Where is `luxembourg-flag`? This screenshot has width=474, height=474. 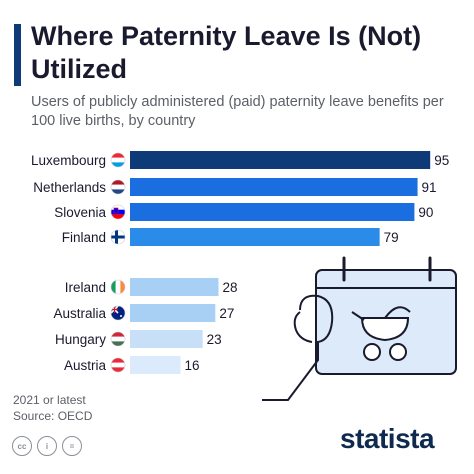
luxembourg-flag is located at coordinates (118, 160).